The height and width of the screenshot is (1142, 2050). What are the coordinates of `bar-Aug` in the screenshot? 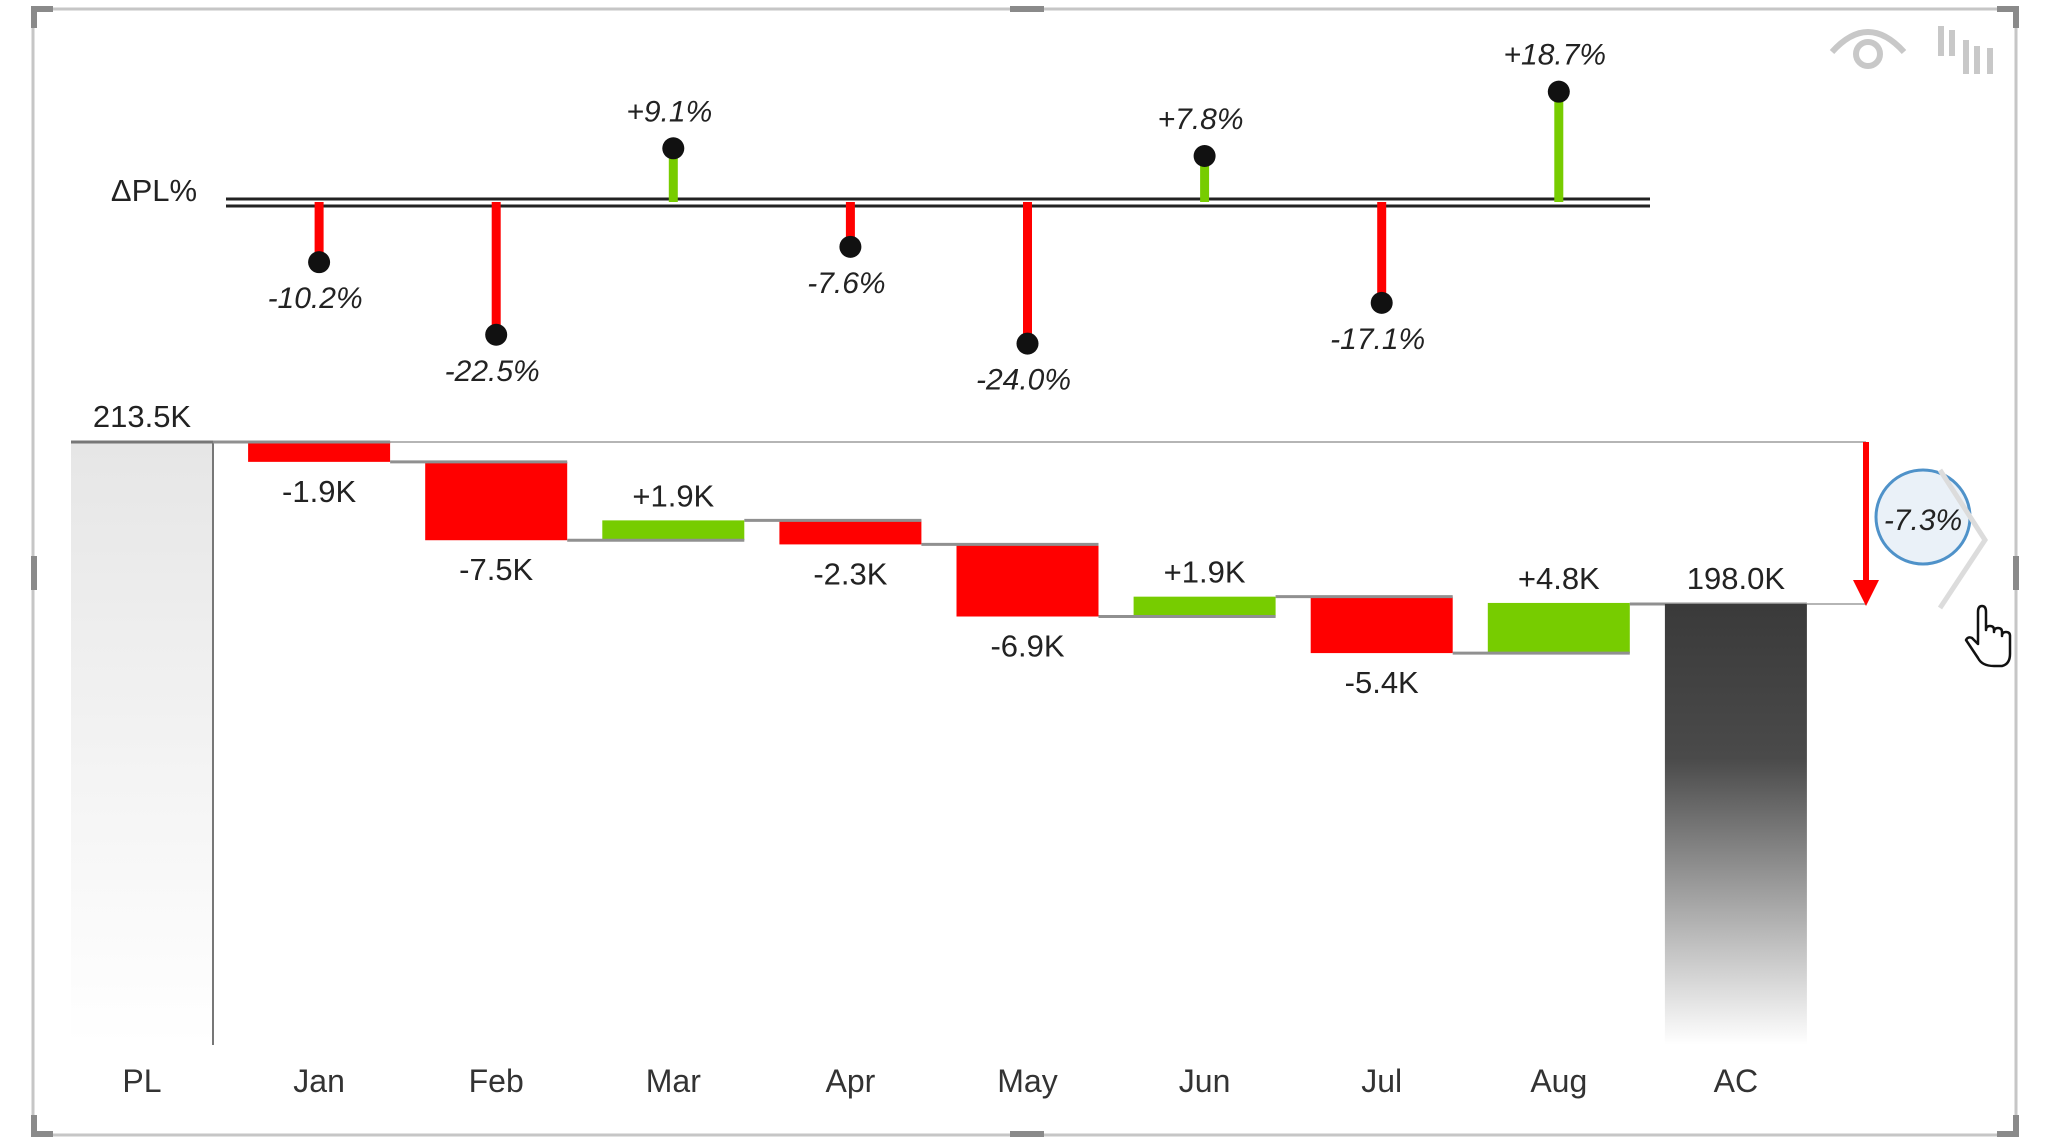 It's located at (1558, 628).